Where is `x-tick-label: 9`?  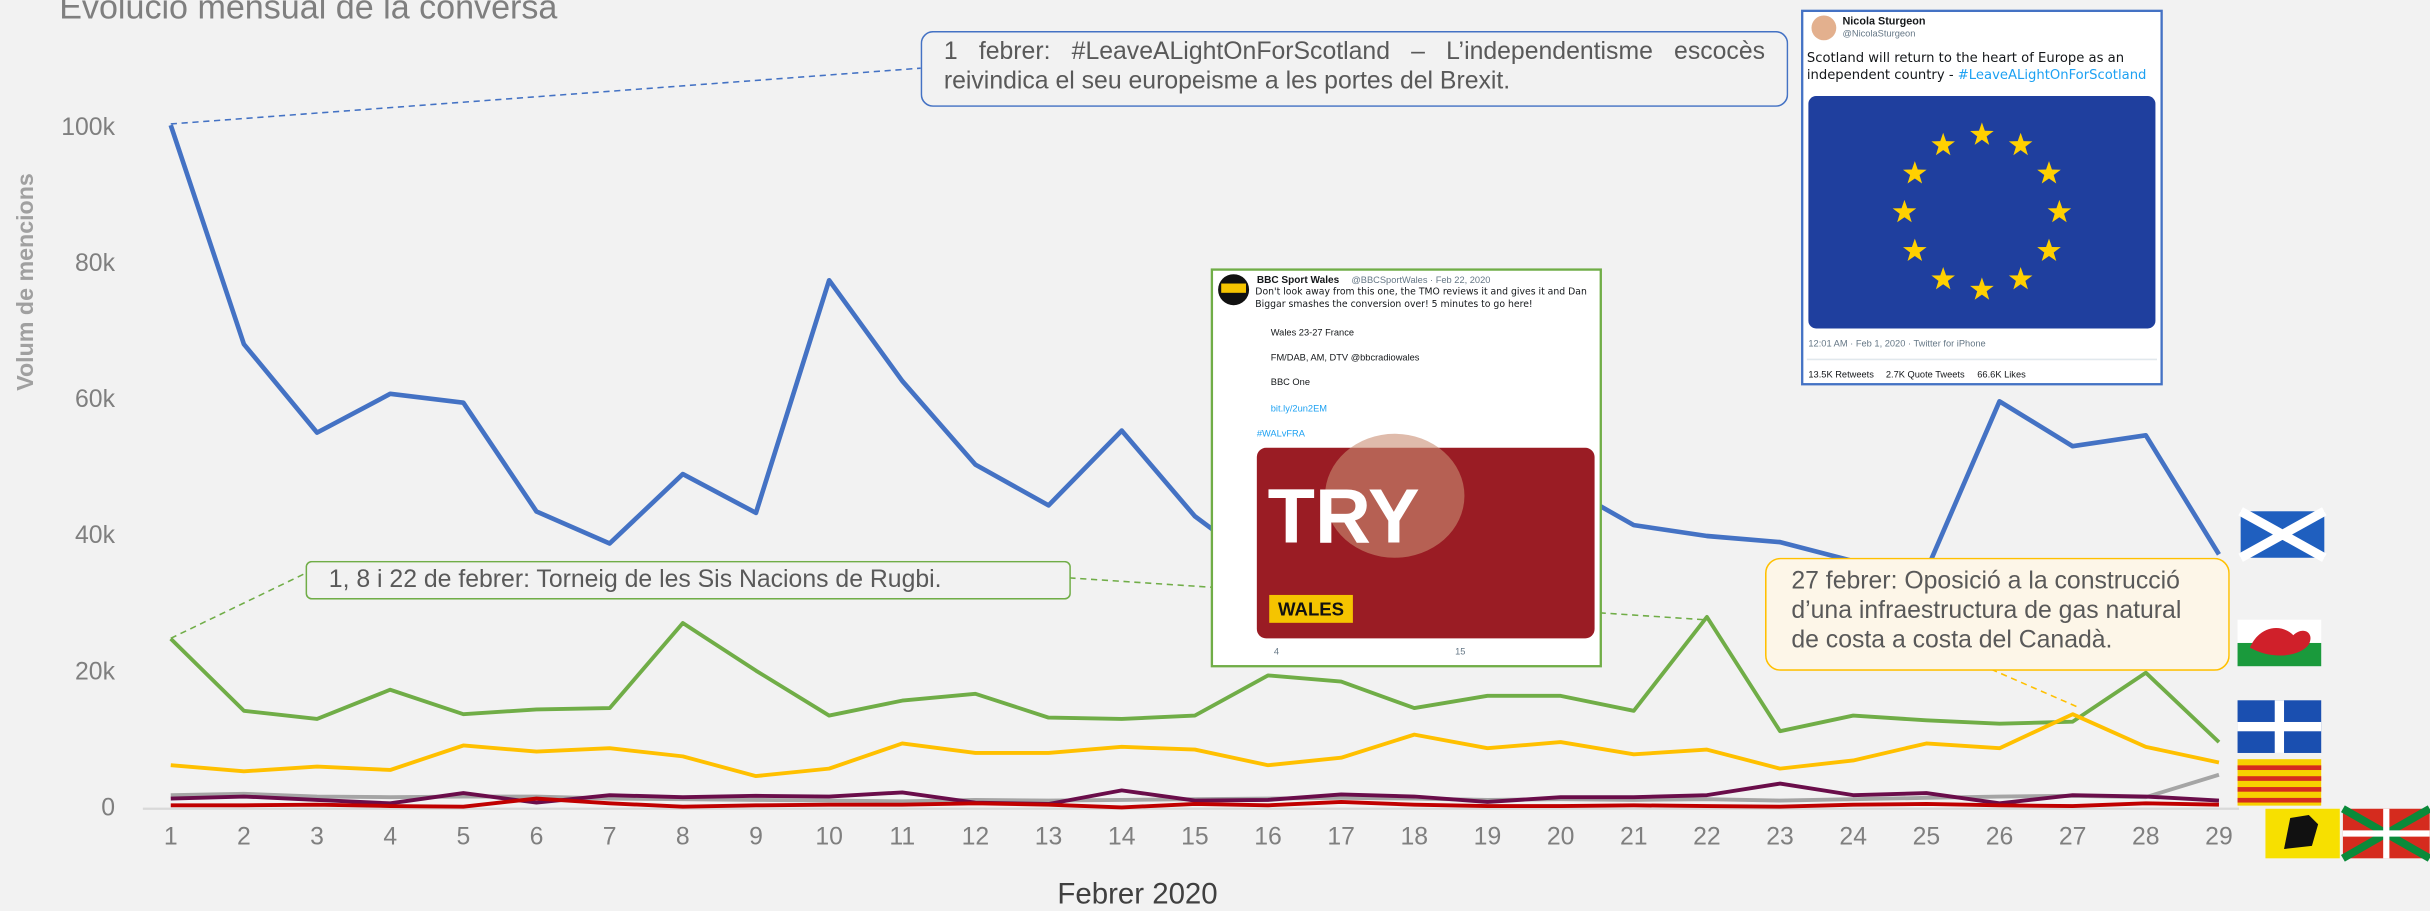
x-tick-label: 9 is located at coordinates (756, 837).